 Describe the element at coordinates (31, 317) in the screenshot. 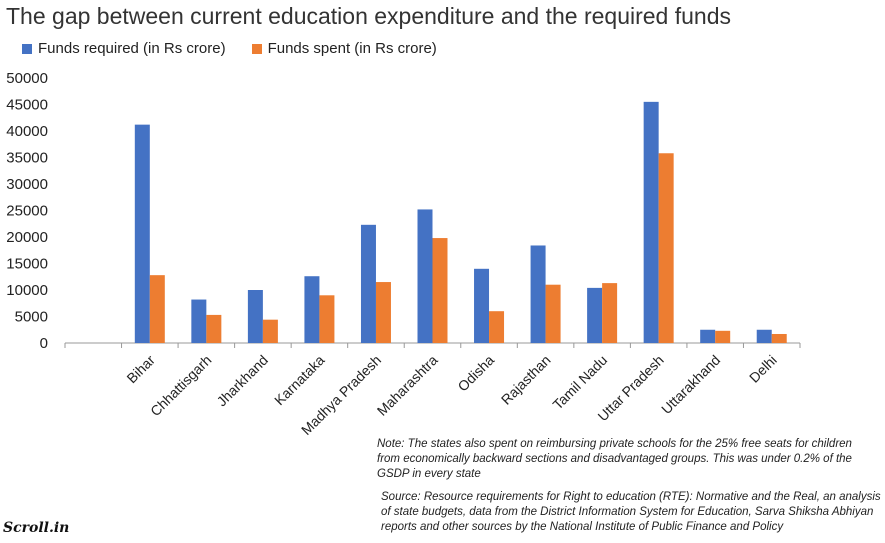

I see `y-tick-label: 5000` at that location.